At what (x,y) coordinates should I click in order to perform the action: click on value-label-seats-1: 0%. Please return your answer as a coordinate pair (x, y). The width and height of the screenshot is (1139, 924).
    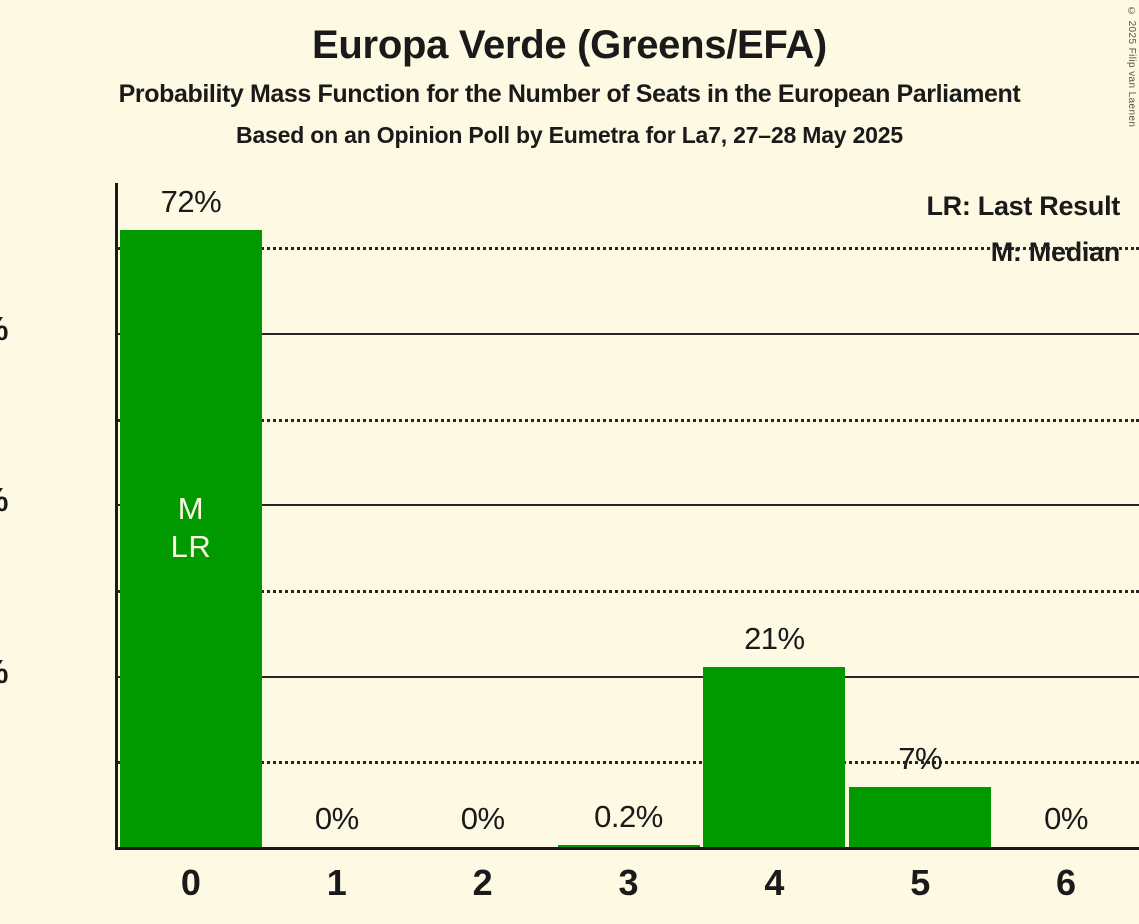
    Looking at the image, I should click on (336, 818).